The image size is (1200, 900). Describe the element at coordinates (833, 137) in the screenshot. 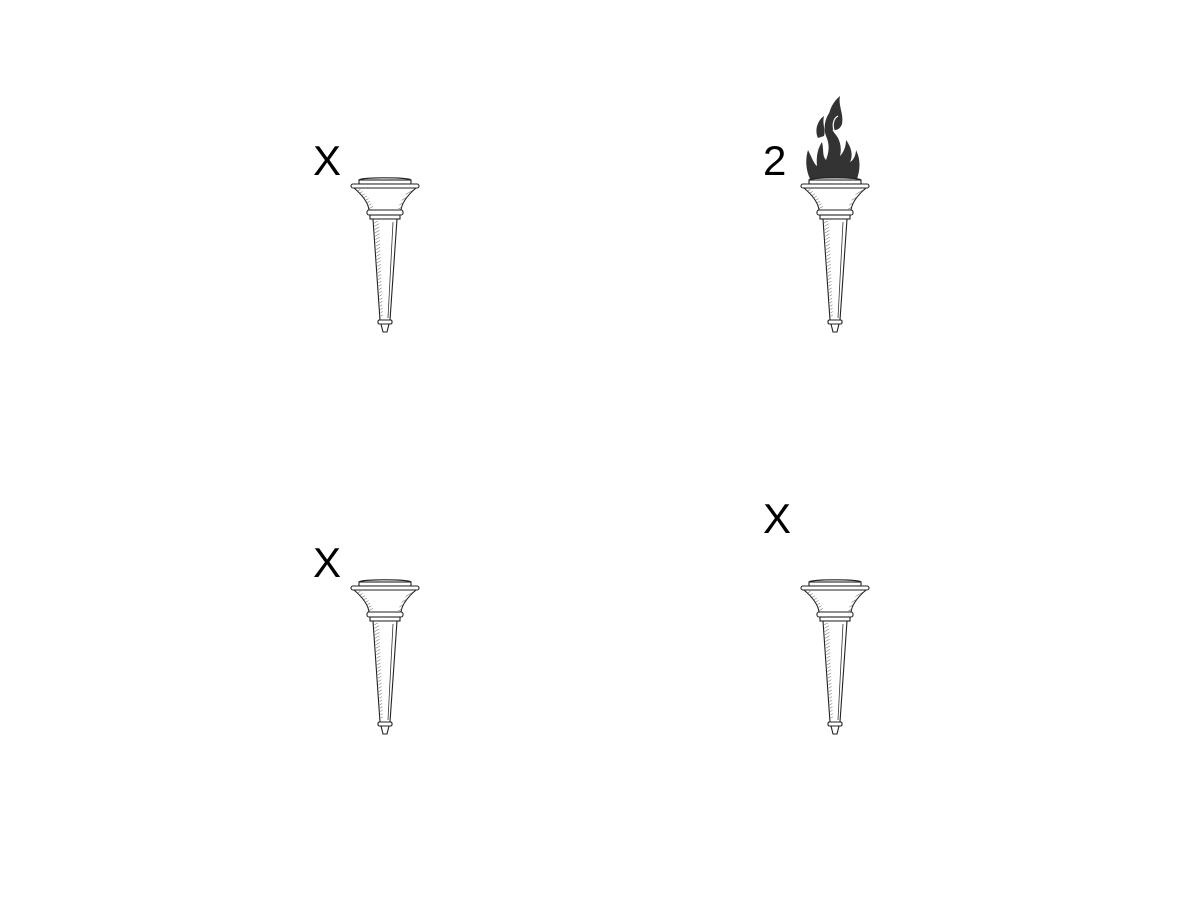

I see `flame-icon` at that location.